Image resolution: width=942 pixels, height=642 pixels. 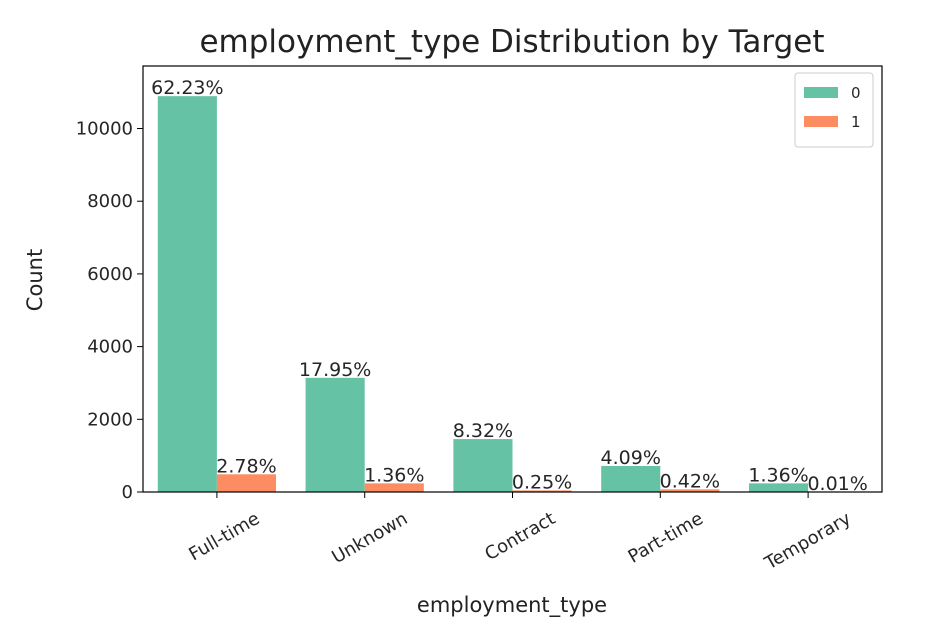 I want to click on x-tick-label: Full-time, so click(x=224, y=536).